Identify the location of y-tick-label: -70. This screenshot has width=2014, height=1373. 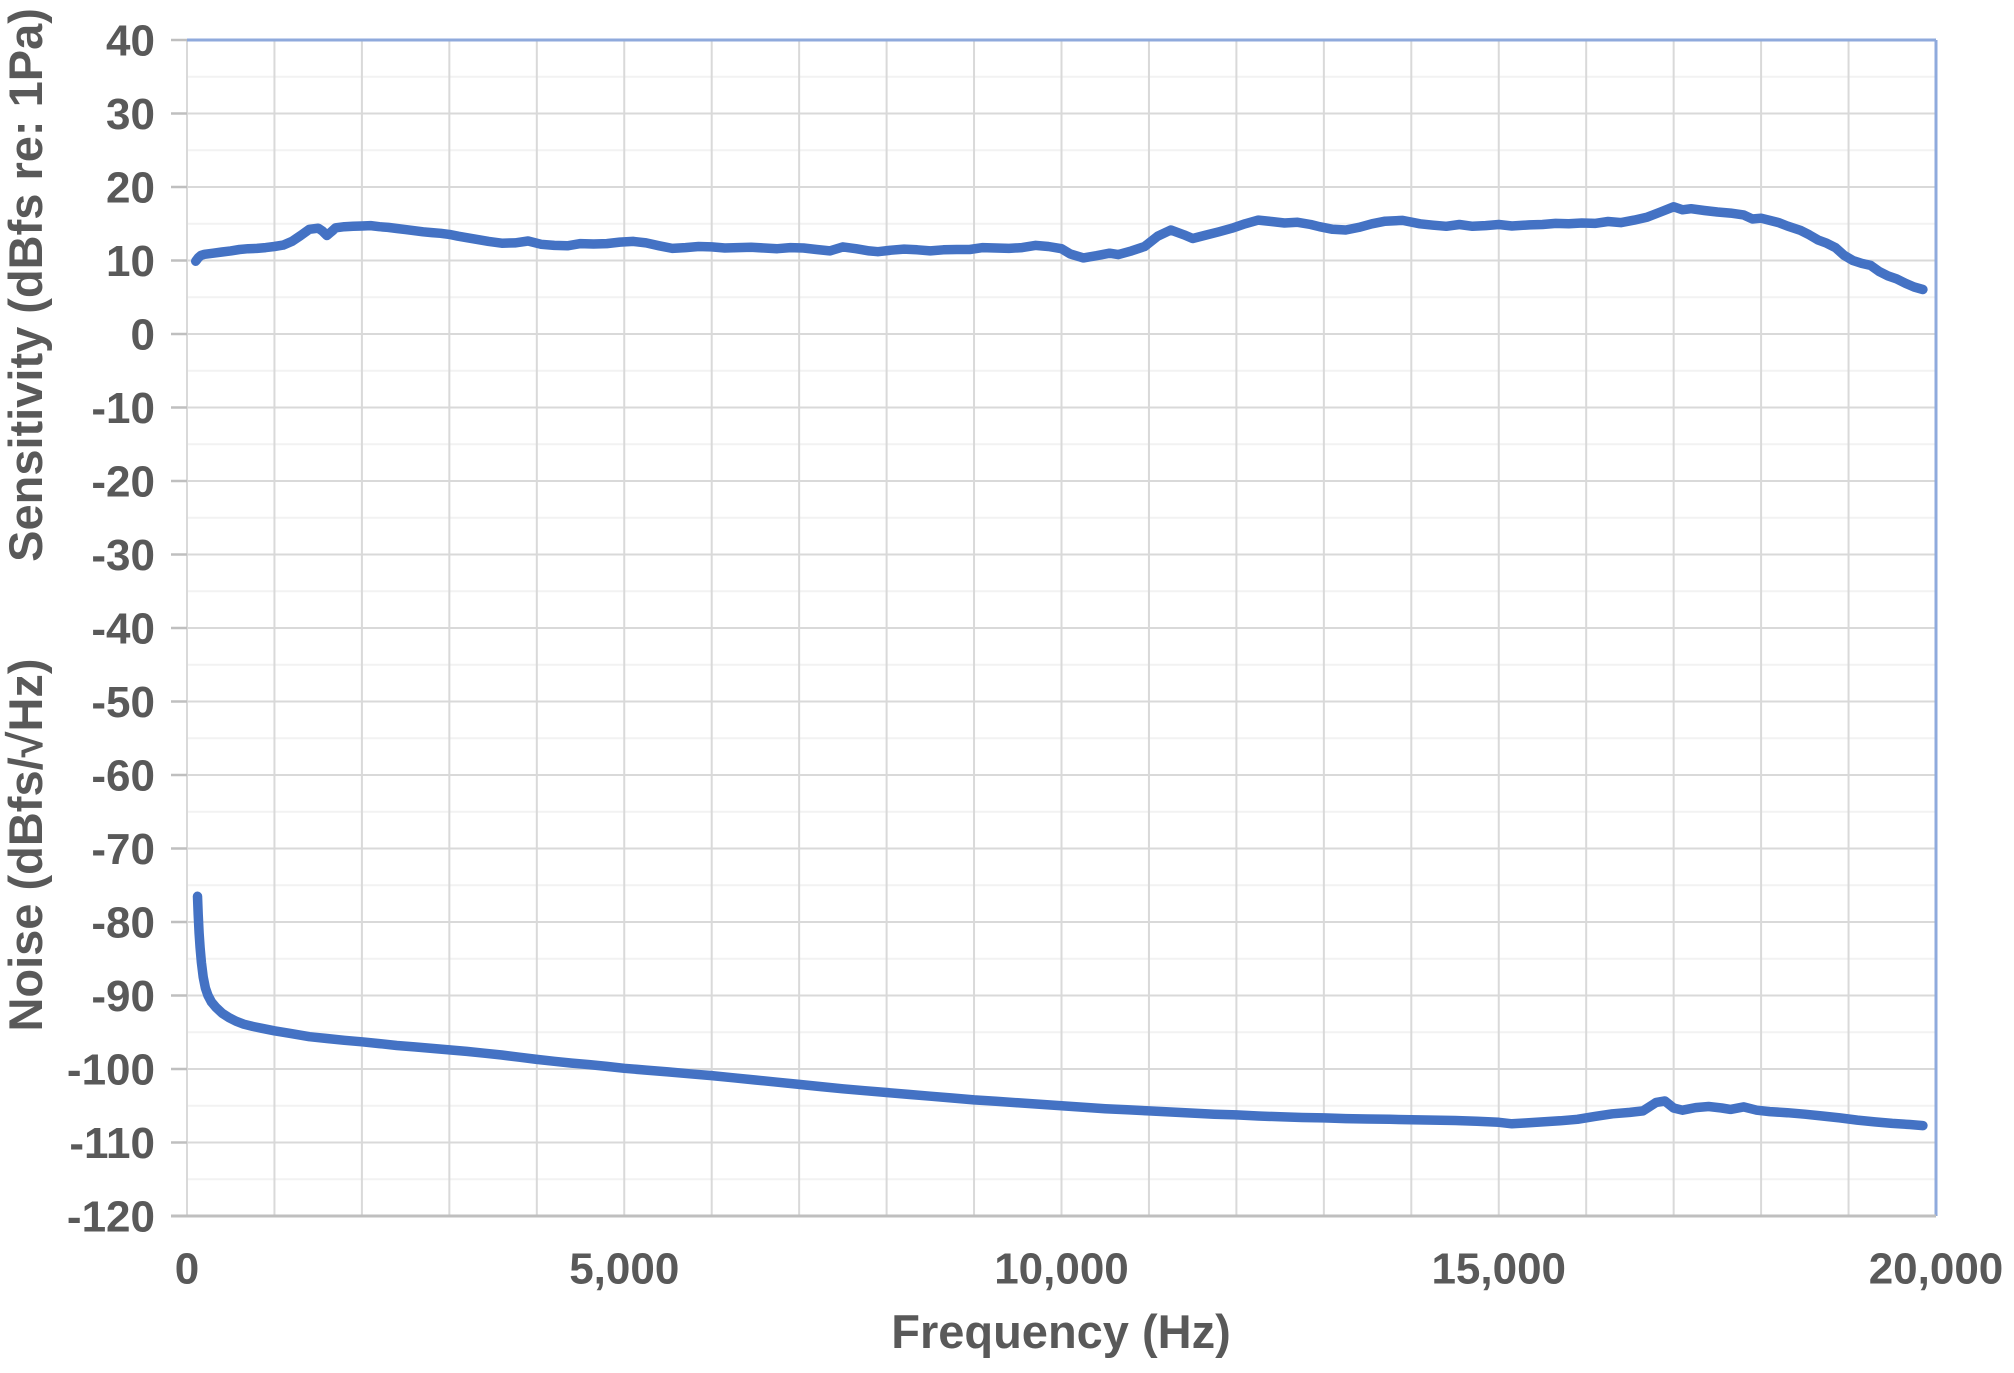
(123, 849).